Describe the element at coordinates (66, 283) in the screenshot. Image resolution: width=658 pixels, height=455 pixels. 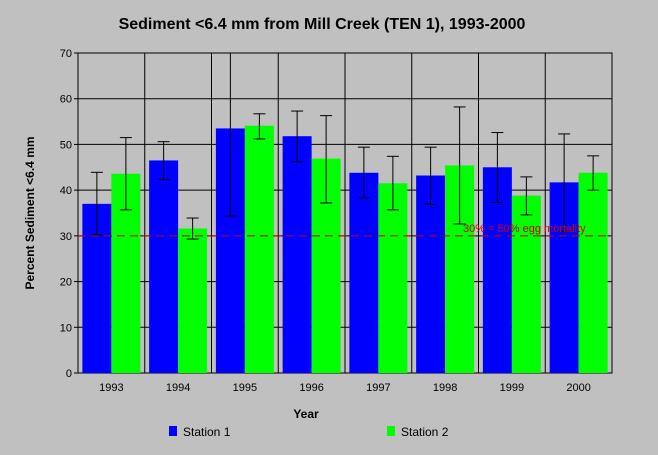
I see `y-tick-label: 20` at that location.